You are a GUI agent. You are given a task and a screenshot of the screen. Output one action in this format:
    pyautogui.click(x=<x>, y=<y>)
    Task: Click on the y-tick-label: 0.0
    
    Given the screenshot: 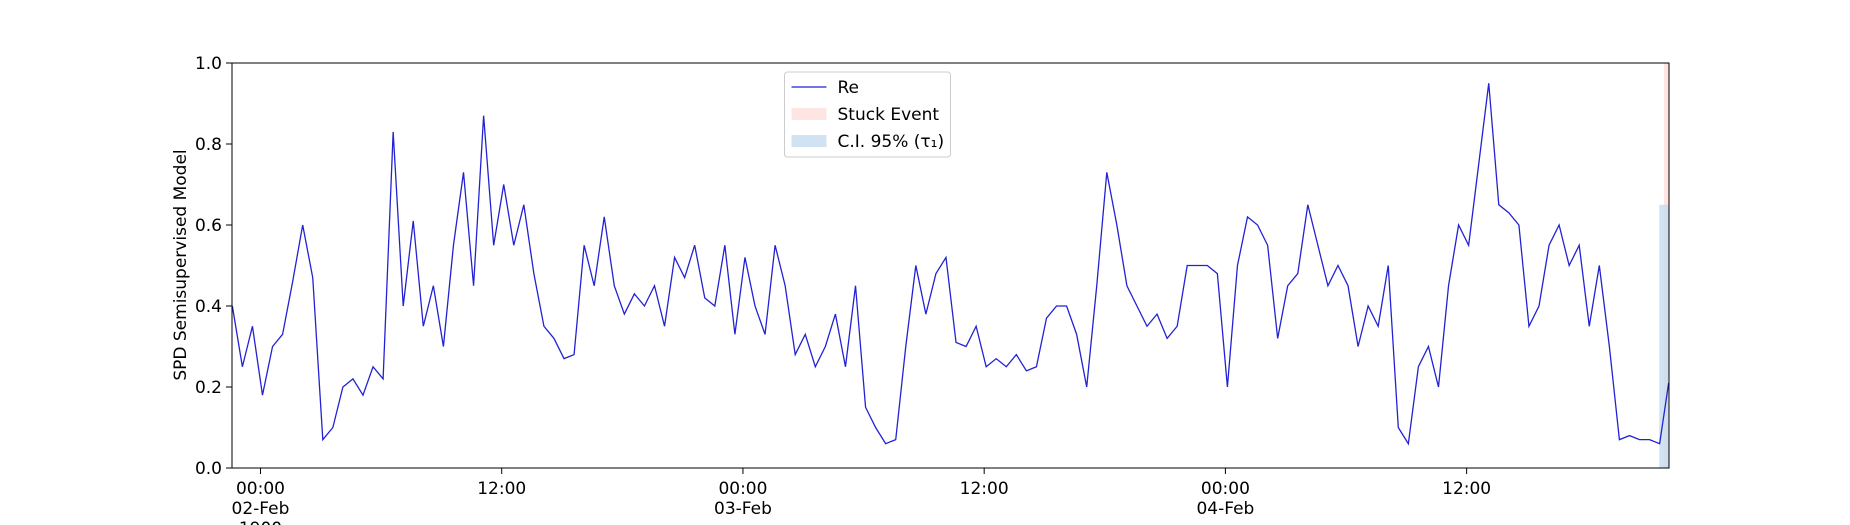 What is the action you would take?
    pyautogui.click(x=208, y=469)
    